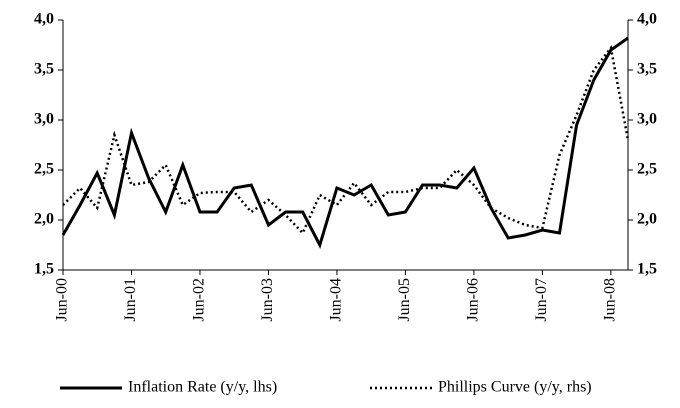  I want to click on x-tick-label: Jun-08, so click(610, 300).